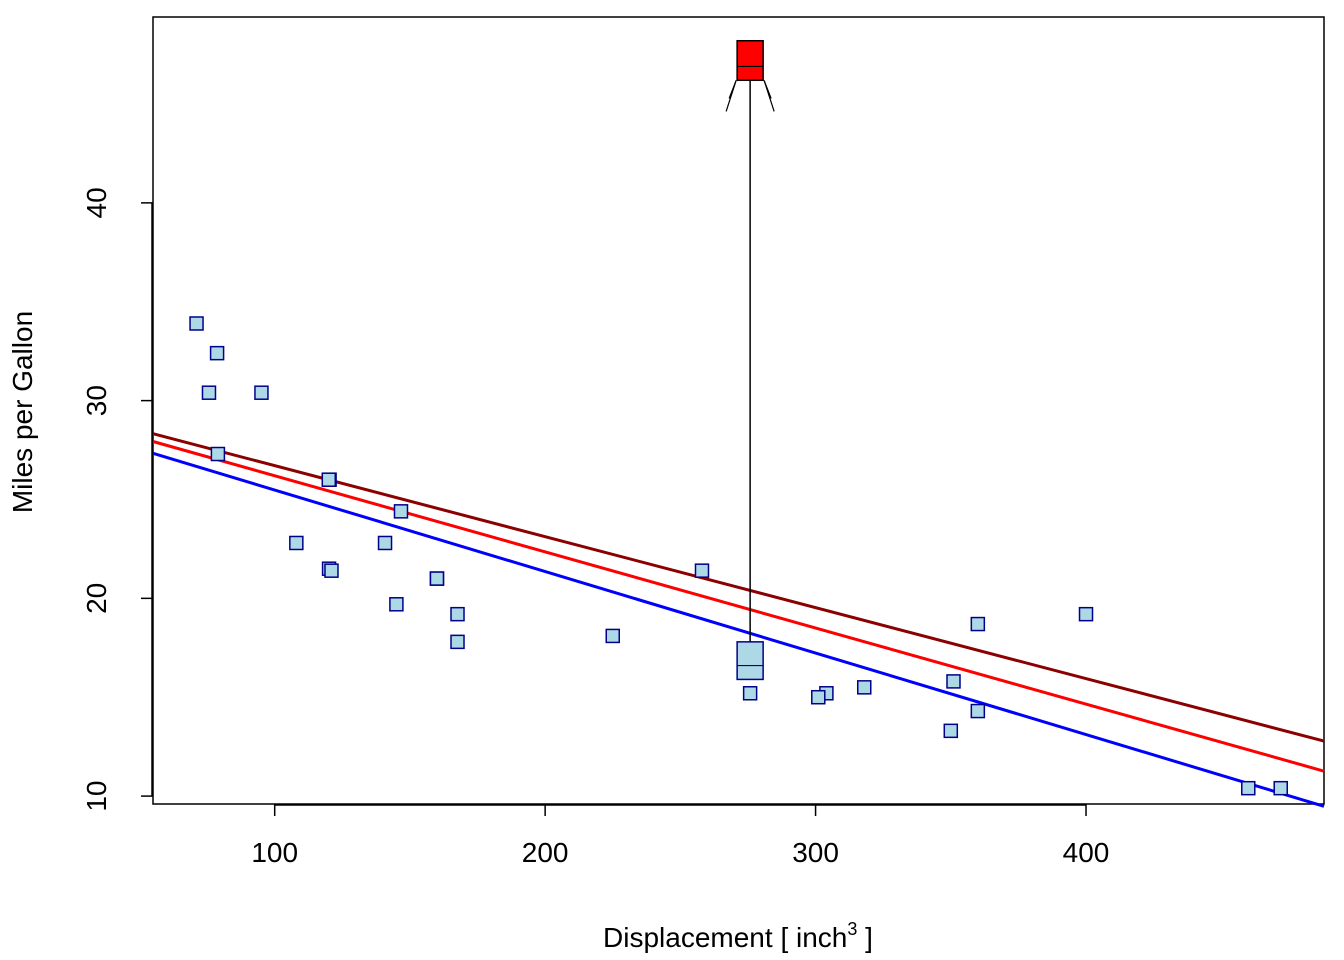 This screenshot has height=960, width=1344. What do you see at coordinates (815, 852) in the screenshot?
I see `x-tick-label: 300` at bounding box center [815, 852].